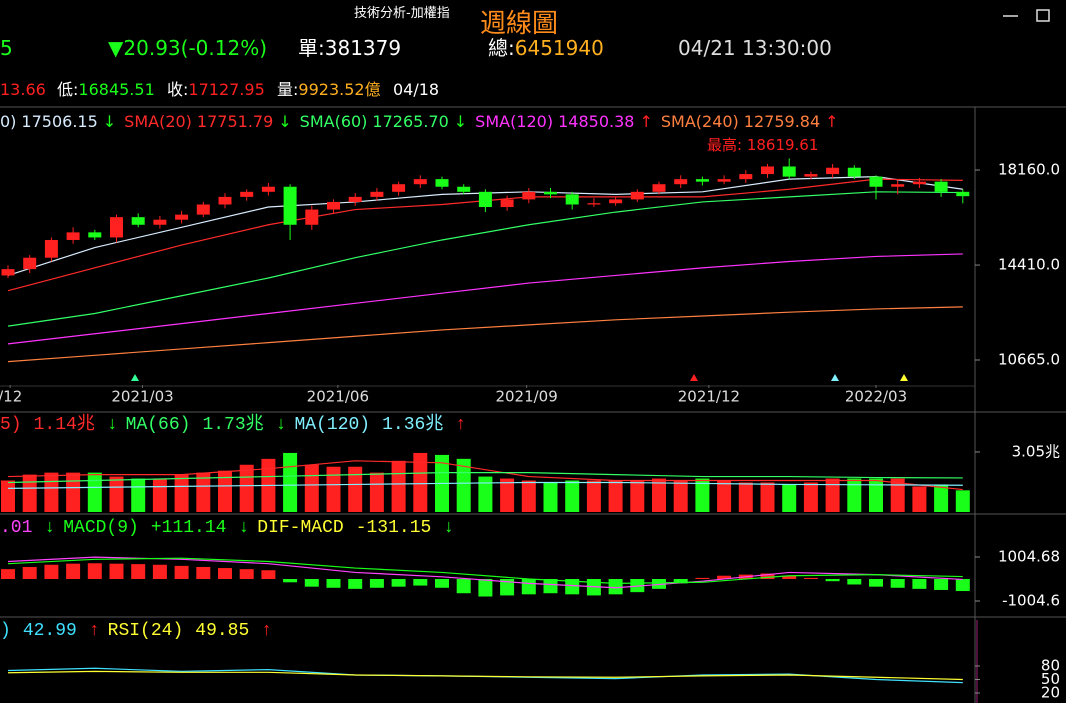  I want to click on legend-trend: ↑, so click(832, 121).